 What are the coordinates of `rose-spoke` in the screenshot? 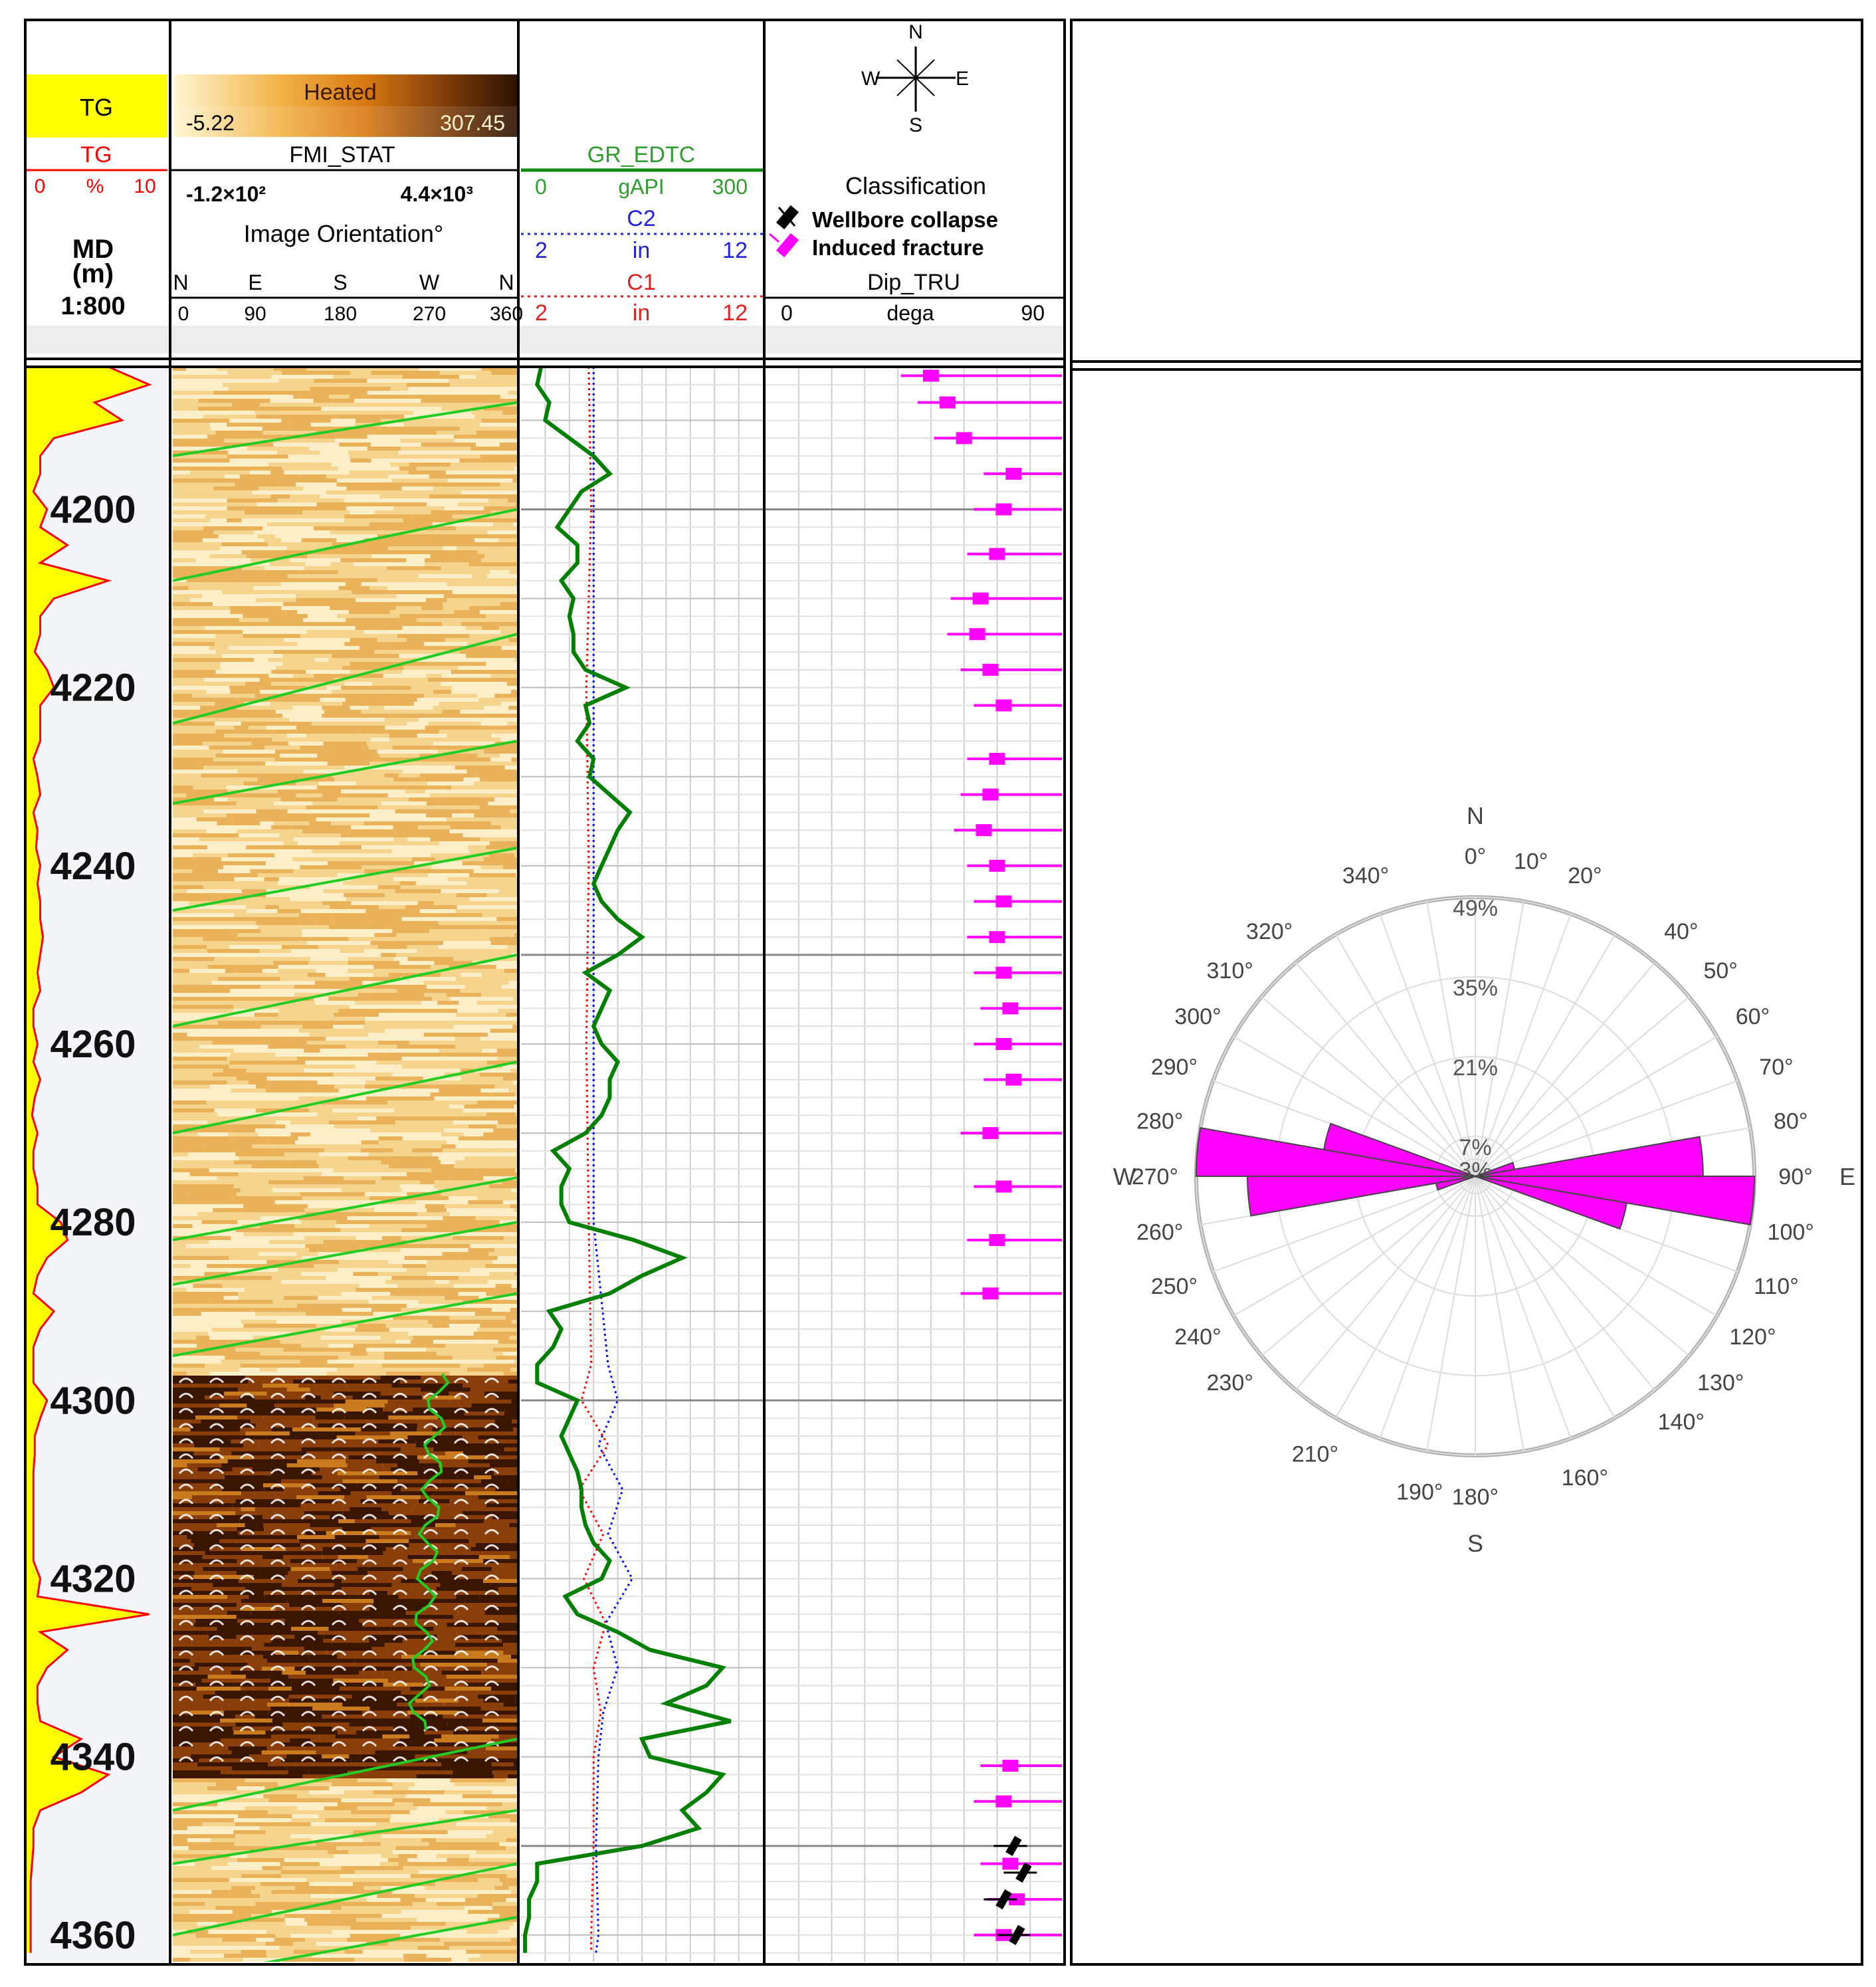 It's located at (1523, 1307).